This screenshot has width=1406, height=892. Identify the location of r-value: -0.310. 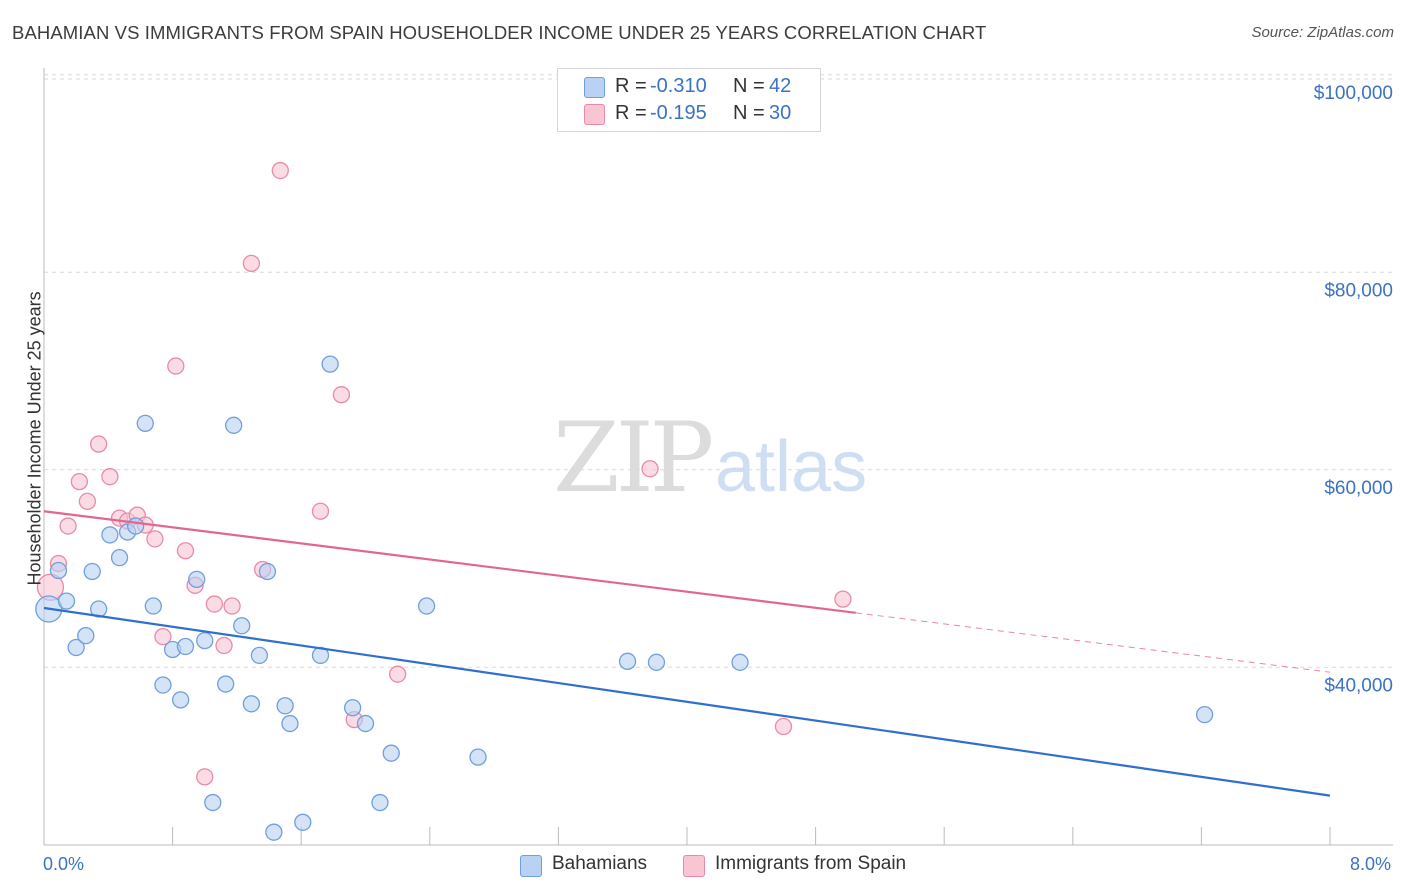
(678, 86).